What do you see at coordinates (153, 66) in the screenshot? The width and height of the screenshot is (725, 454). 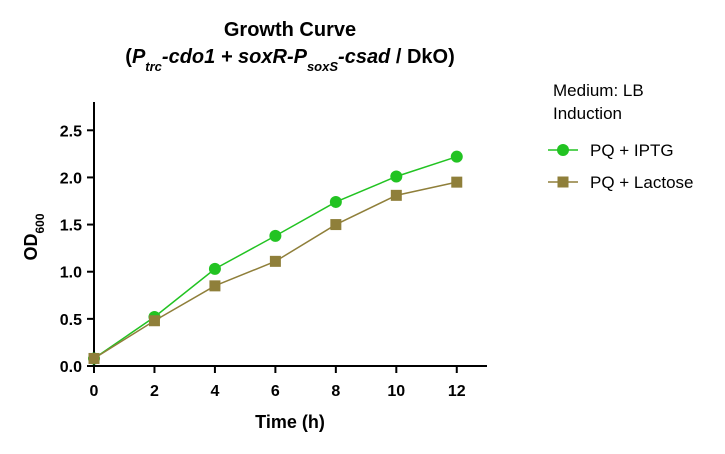 I see `subtitle-part: trc` at bounding box center [153, 66].